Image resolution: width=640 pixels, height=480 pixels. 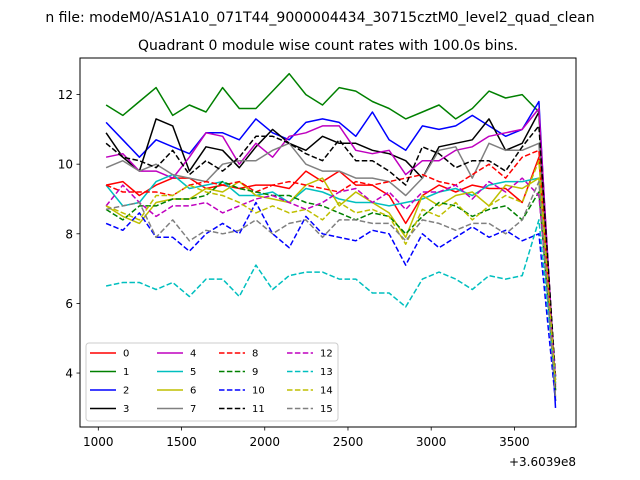 I want to click on x-axis-offset-label: +3.6039e8, so click(x=542, y=462).